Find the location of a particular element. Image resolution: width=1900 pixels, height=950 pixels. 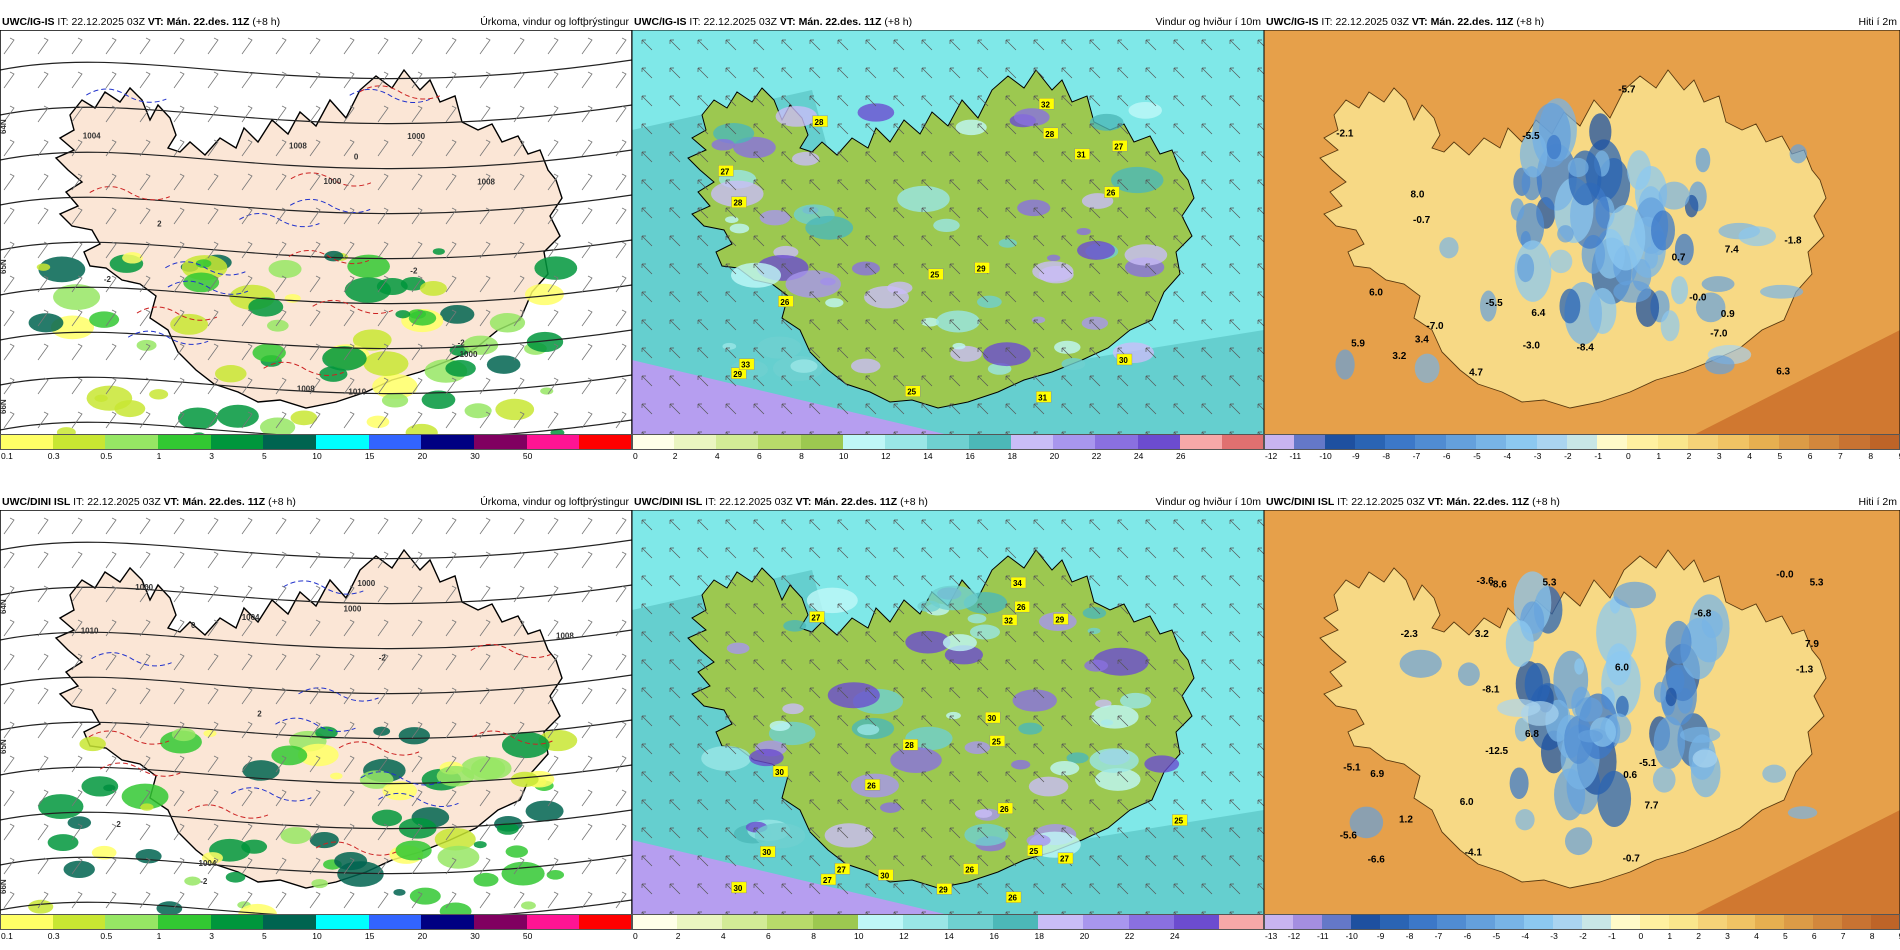

lat-label: 66N is located at coordinates (4, 886).